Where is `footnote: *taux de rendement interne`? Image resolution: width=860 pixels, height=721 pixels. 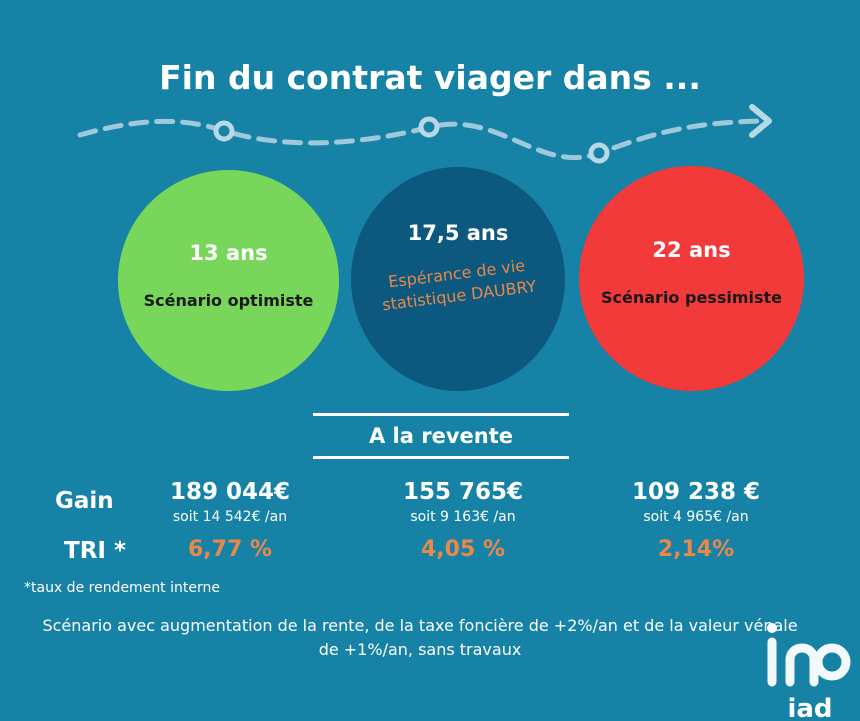
footnote: *taux de rendement interne is located at coordinates (122, 588).